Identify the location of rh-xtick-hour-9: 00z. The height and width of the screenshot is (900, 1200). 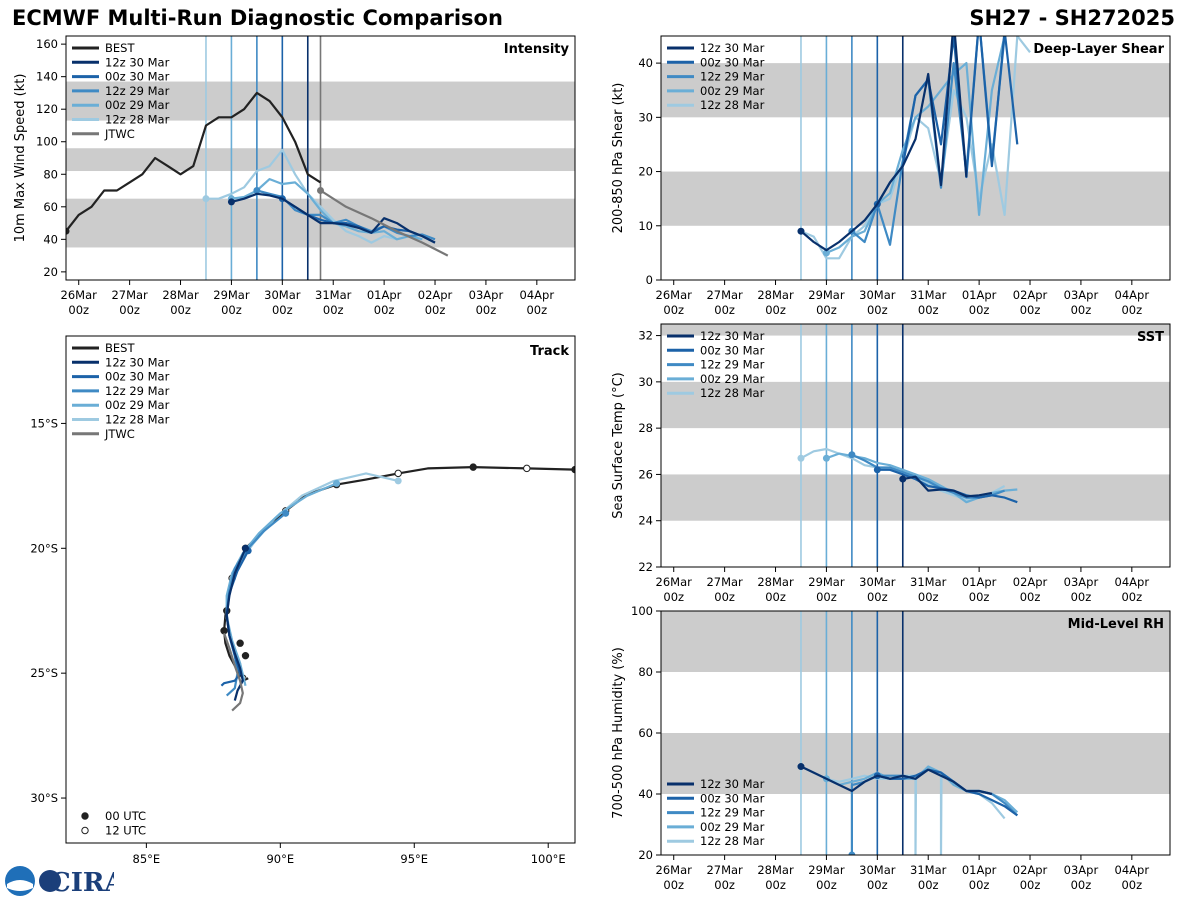
(1131, 885).